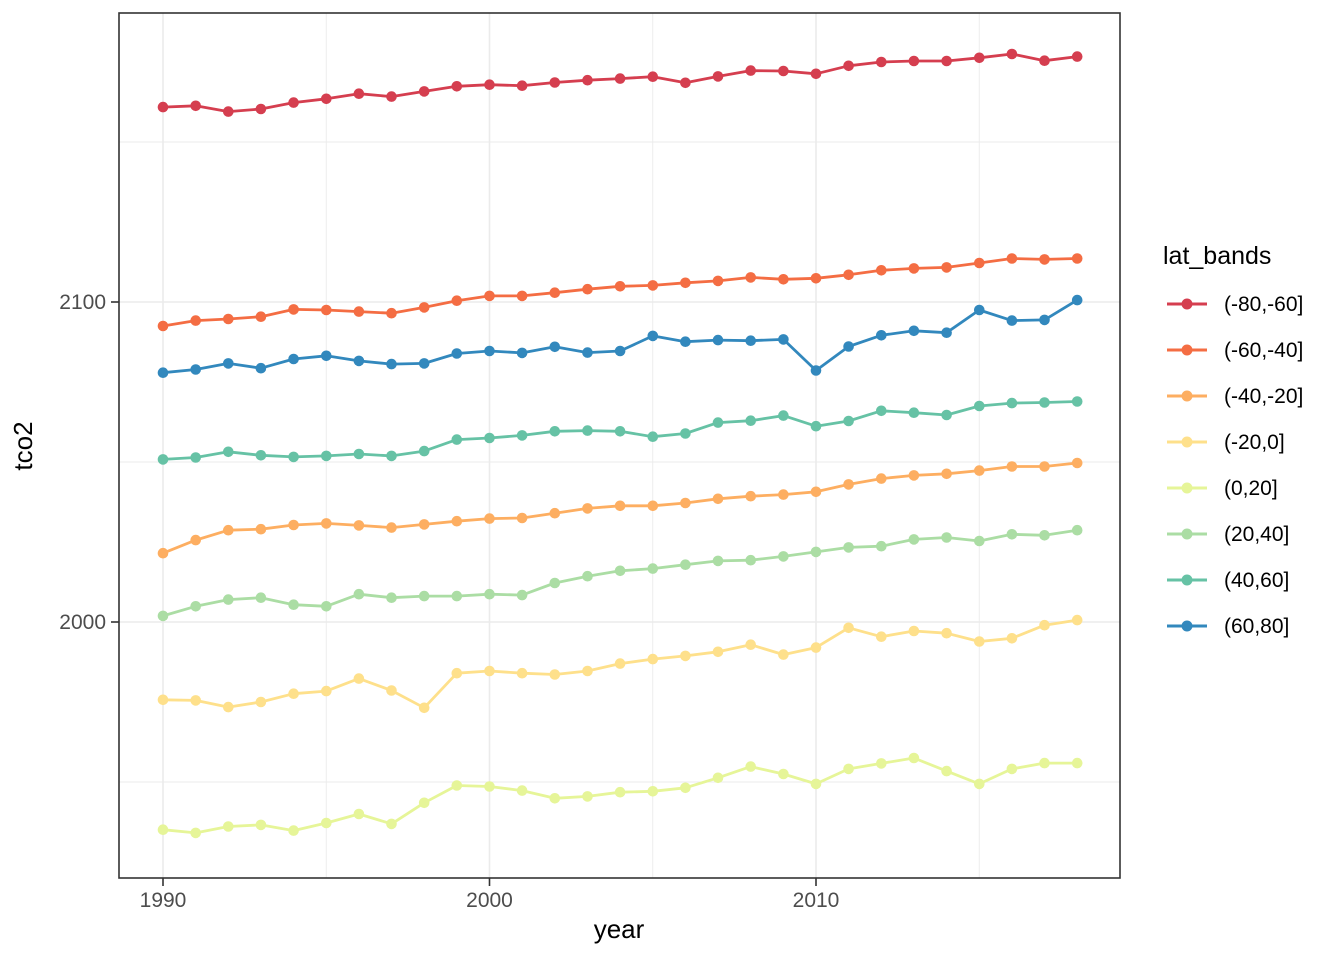  I want to click on legend-item-(-20,0]: (-20,0], so click(1226, 442).